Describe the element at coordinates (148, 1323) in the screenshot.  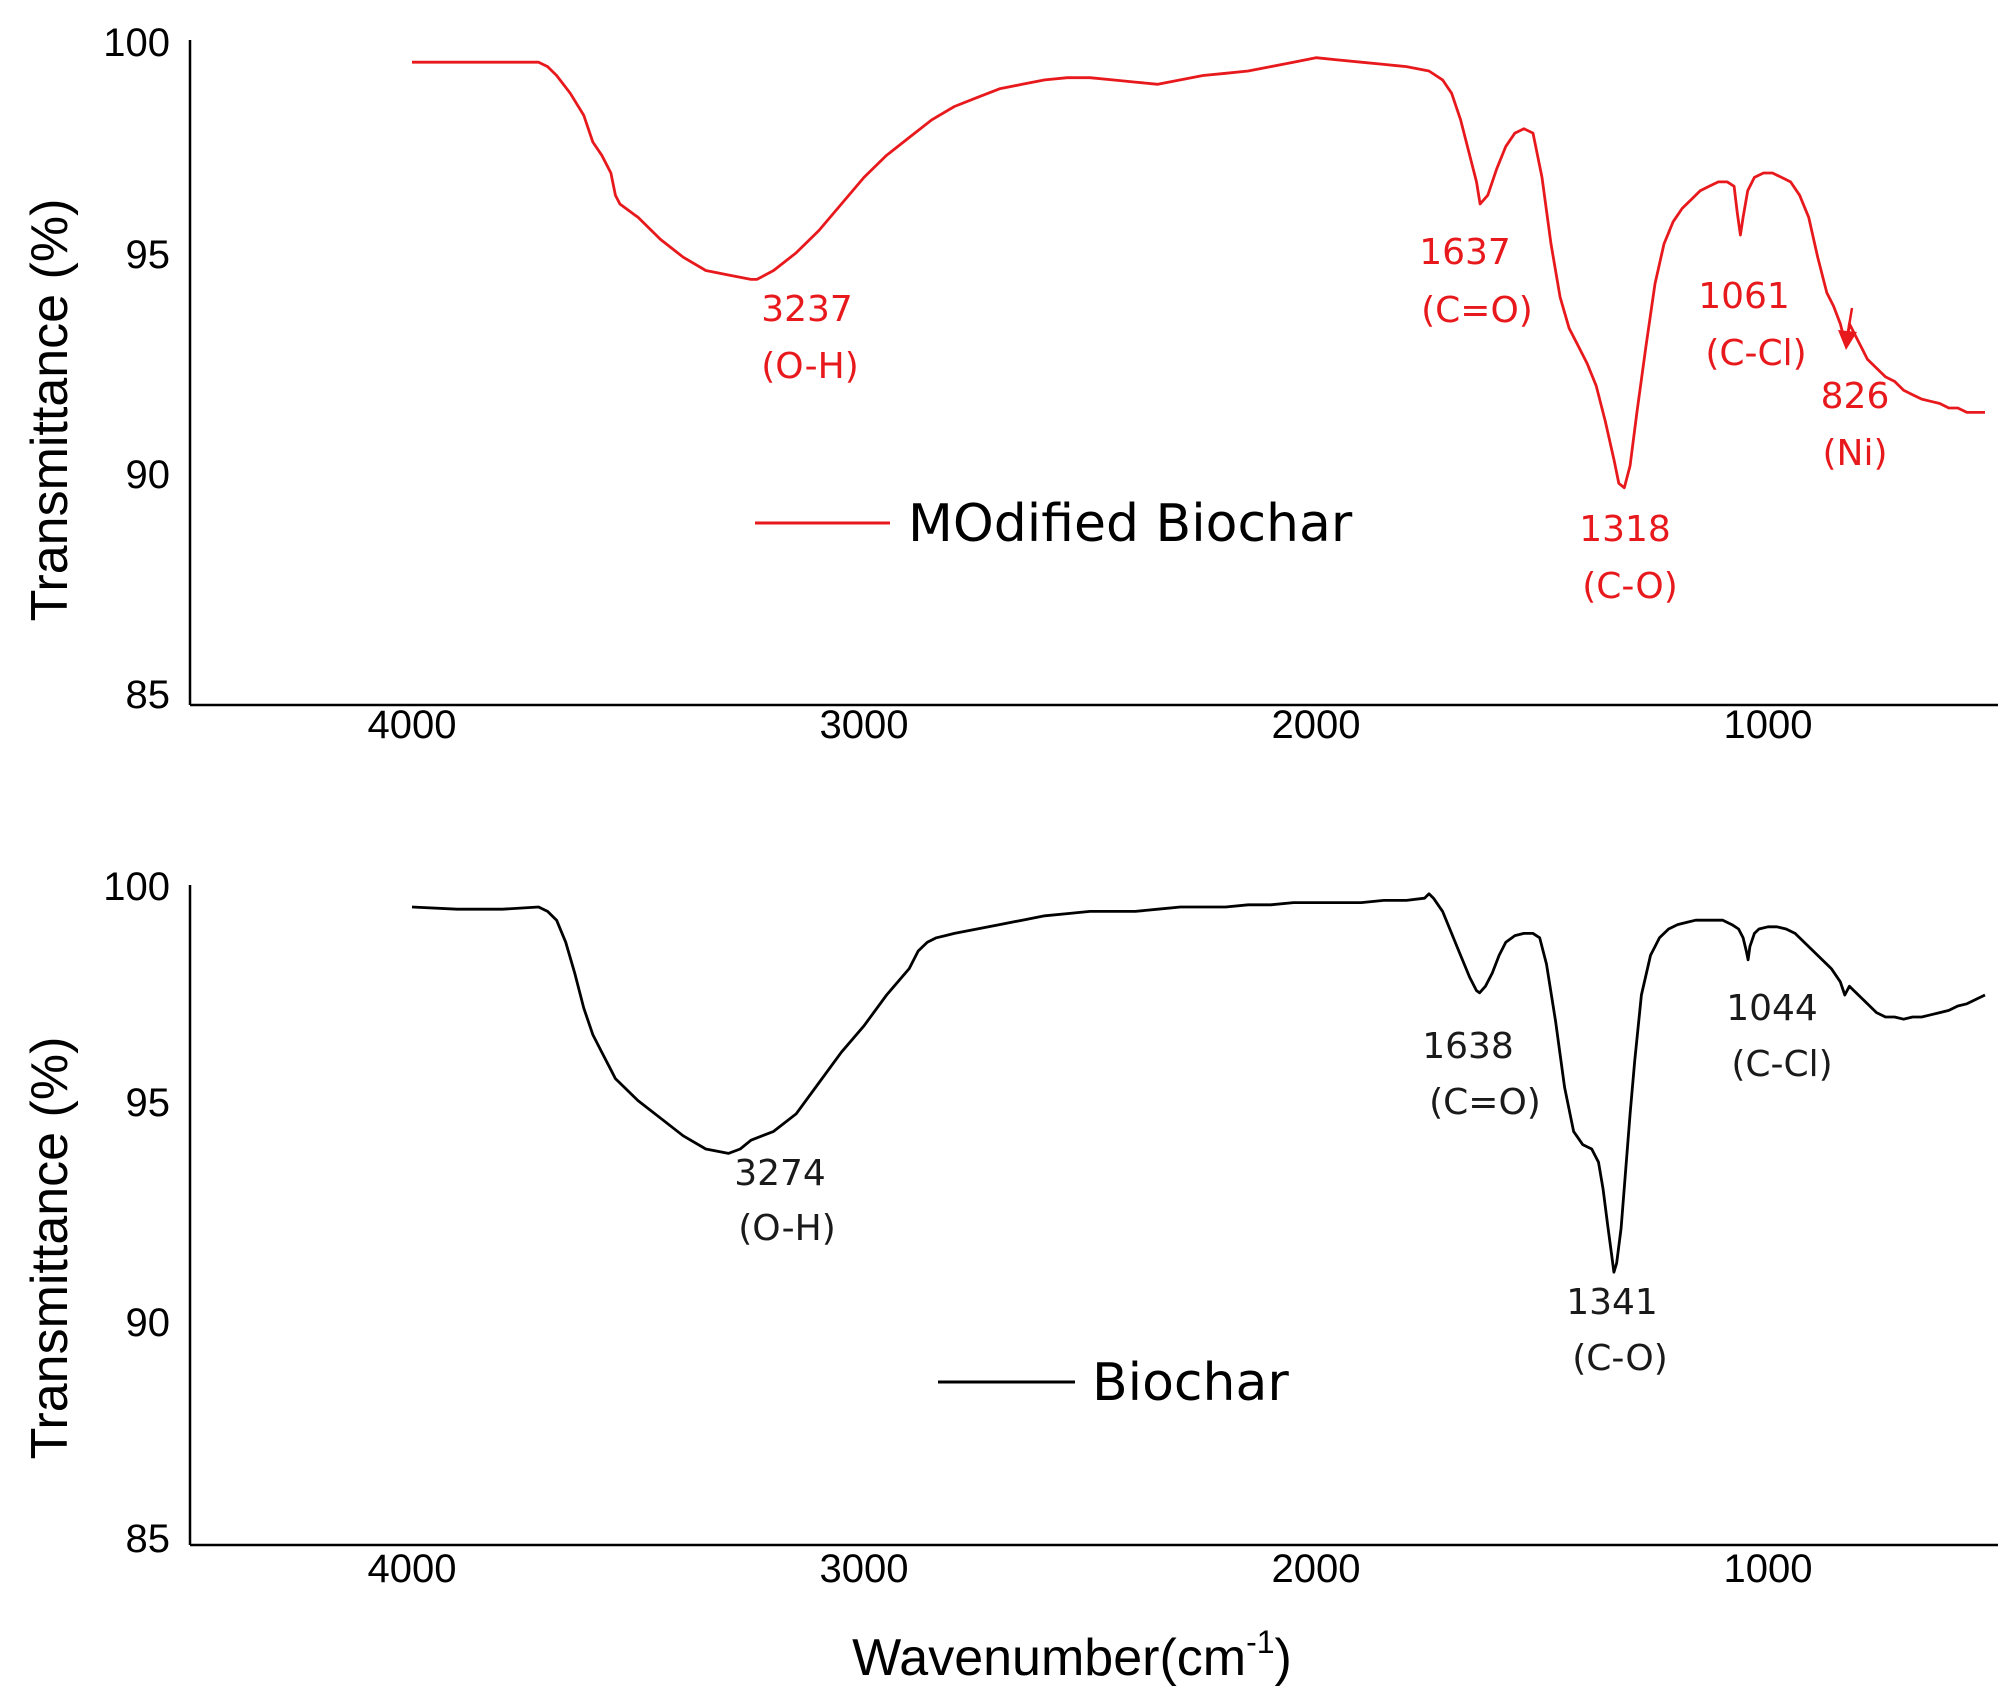
I see `bottom-y-tick-90: 90` at that location.